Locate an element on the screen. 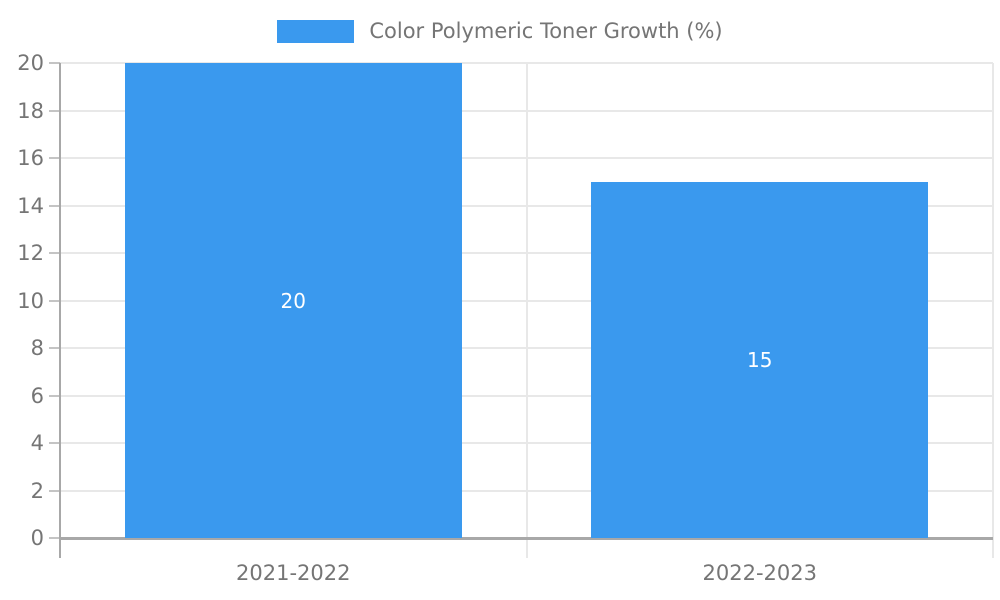 This screenshot has width=1000, height=600. y-tick-label-12: 12 is located at coordinates (30, 253).